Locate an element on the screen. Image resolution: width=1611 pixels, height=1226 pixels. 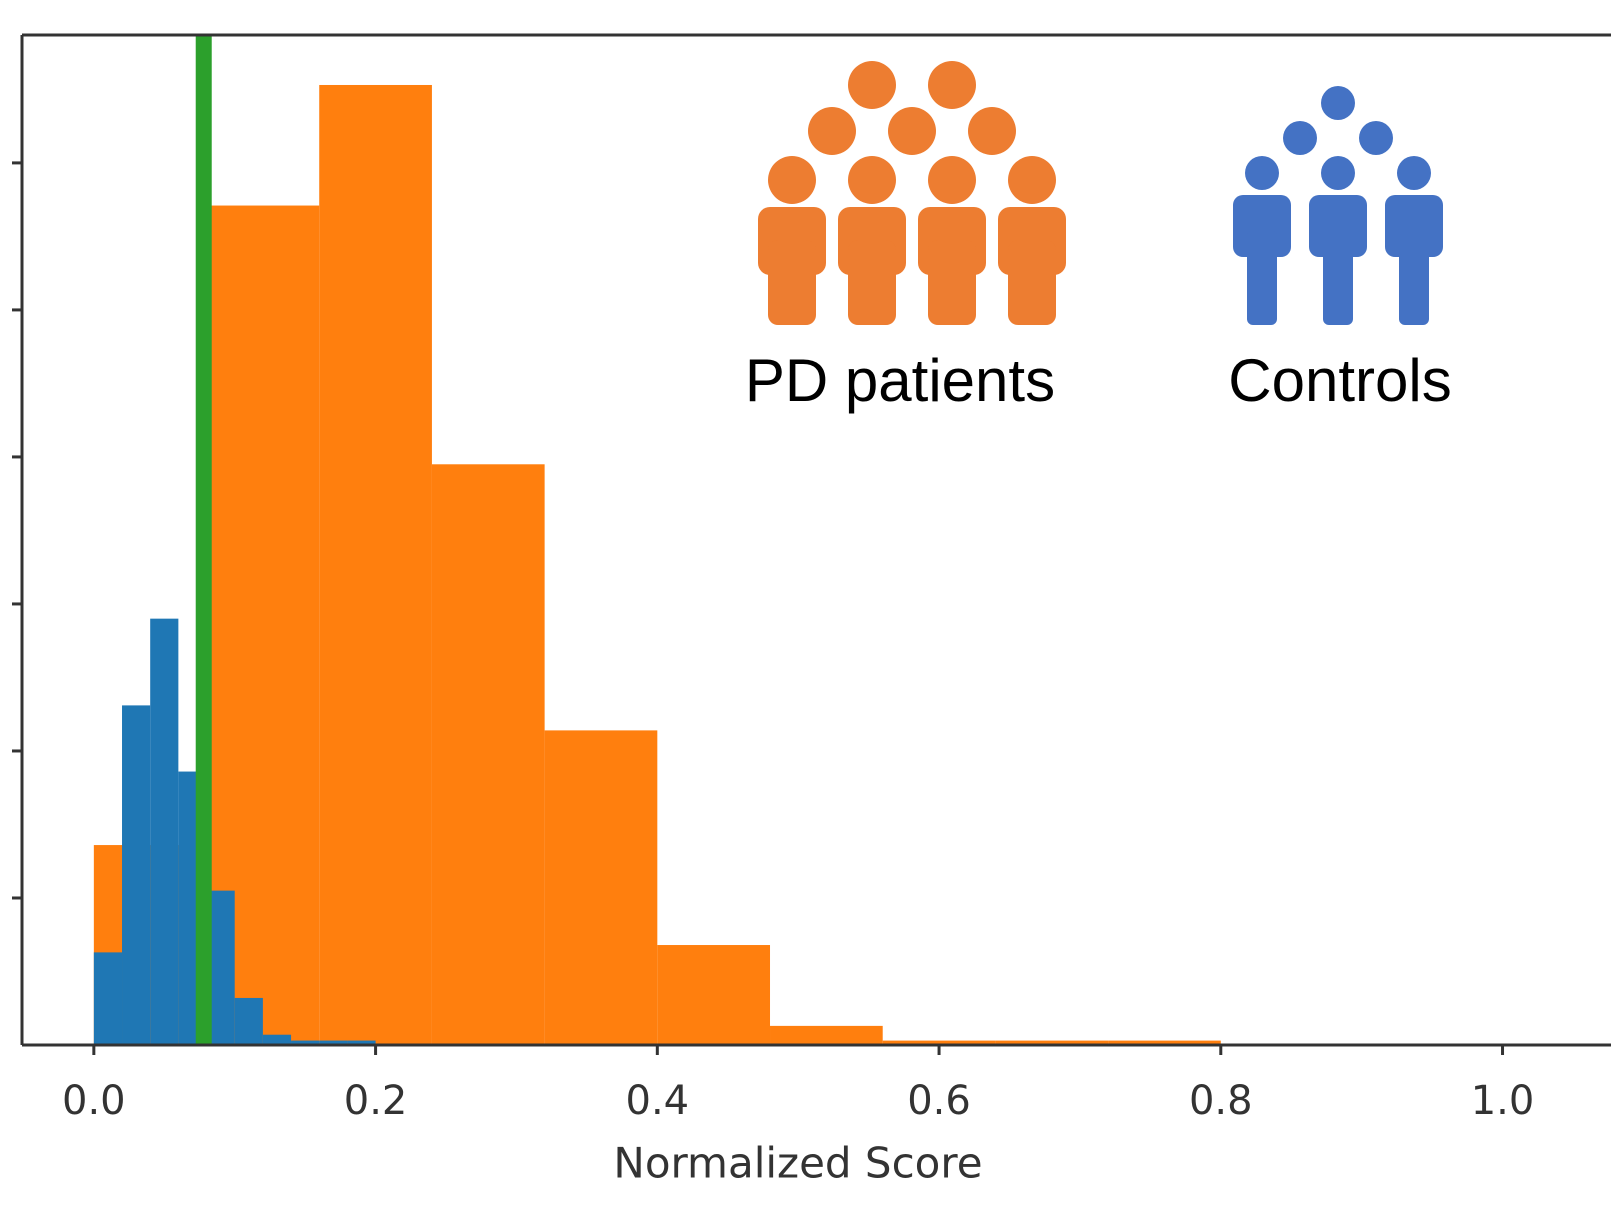
annotation: Controls is located at coordinates (1339, 380).